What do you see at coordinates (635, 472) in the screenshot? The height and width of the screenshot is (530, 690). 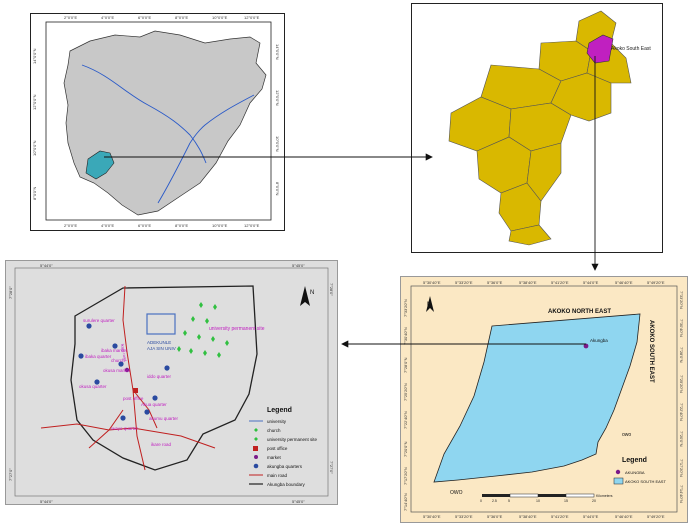 I see `legend-item: AKUNGBA` at bounding box center [635, 472].